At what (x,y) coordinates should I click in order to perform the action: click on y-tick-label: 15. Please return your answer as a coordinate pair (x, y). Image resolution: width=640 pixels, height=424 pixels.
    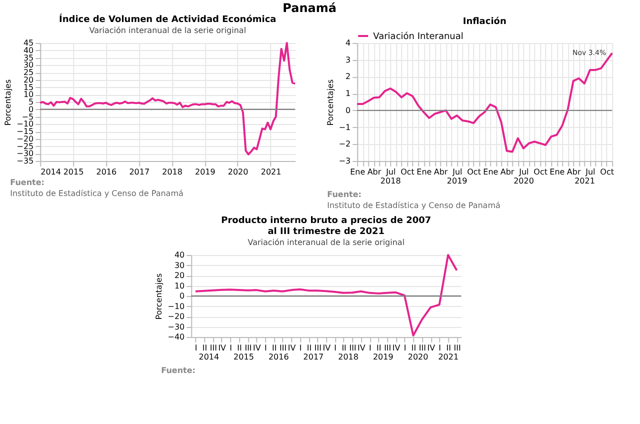
    Looking at the image, I should click on (28, 87).